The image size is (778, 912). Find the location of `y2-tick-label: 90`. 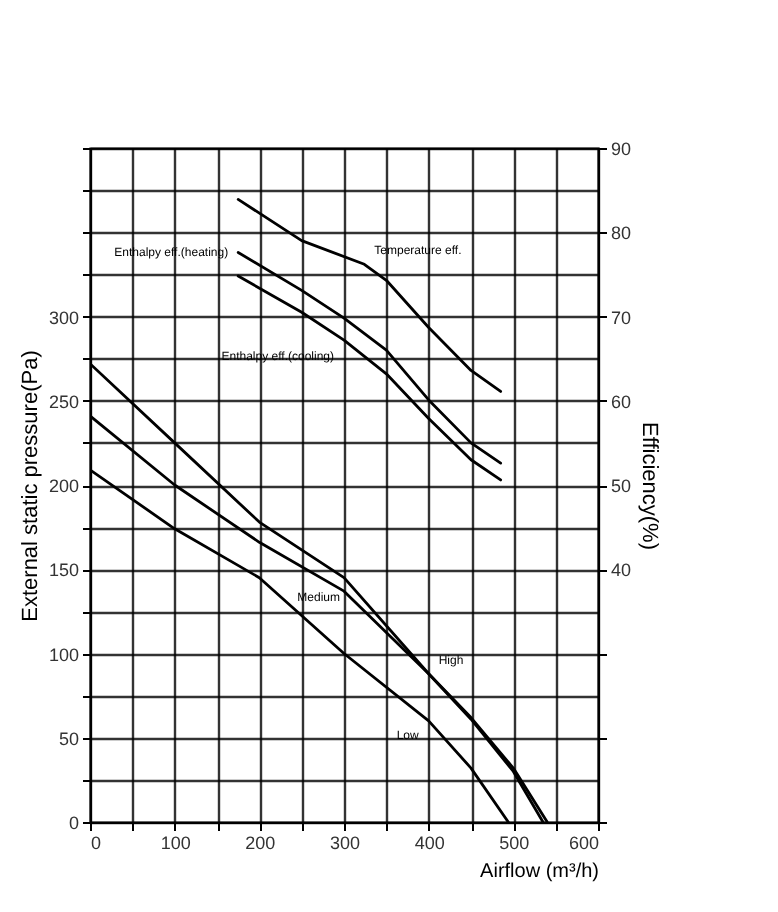

y2-tick-label: 90 is located at coordinates (621, 149).